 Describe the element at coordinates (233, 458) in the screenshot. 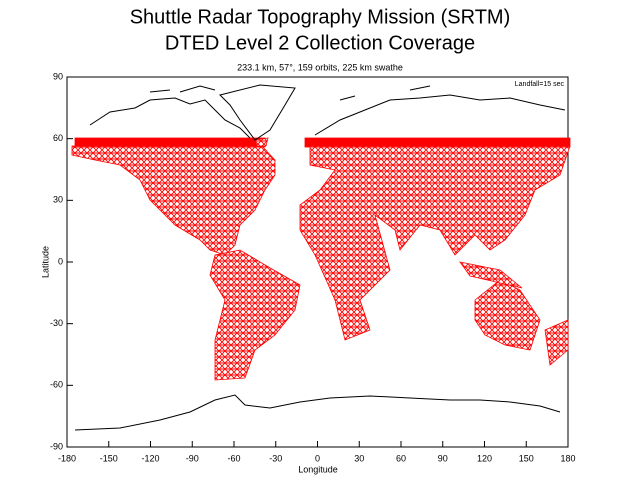

I see `x-tick-label: -60` at that location.